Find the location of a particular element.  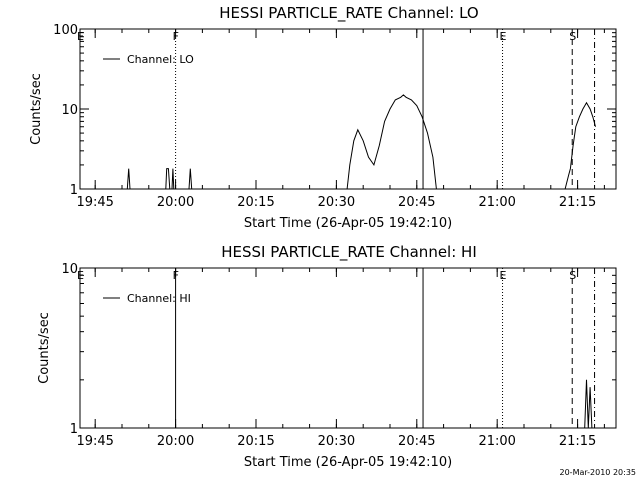

legend-label: Channel: LO is located at coordinates (160, 59).